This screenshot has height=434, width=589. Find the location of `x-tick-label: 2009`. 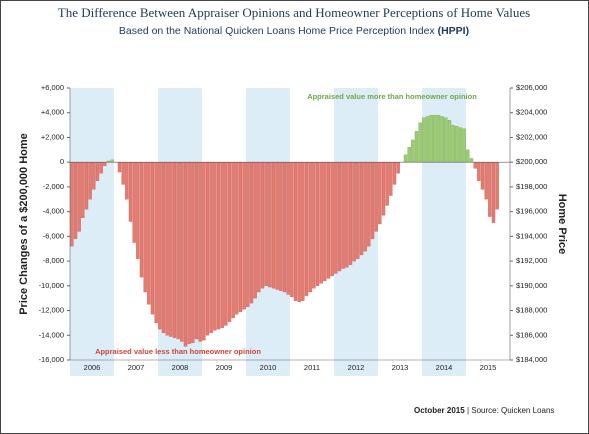

x-tick-label: 2009 is located at coordinates (224, 367).